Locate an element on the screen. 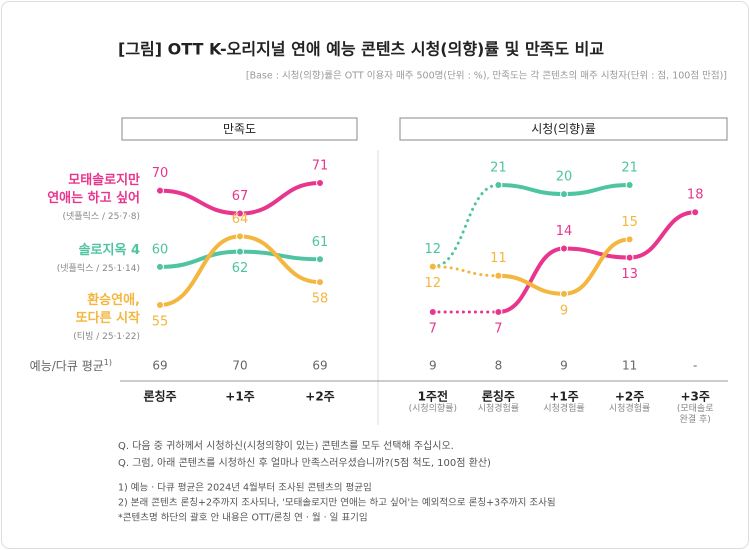 The image size is (750, 550). value-label: 15 is located at coordinates (629, 222).